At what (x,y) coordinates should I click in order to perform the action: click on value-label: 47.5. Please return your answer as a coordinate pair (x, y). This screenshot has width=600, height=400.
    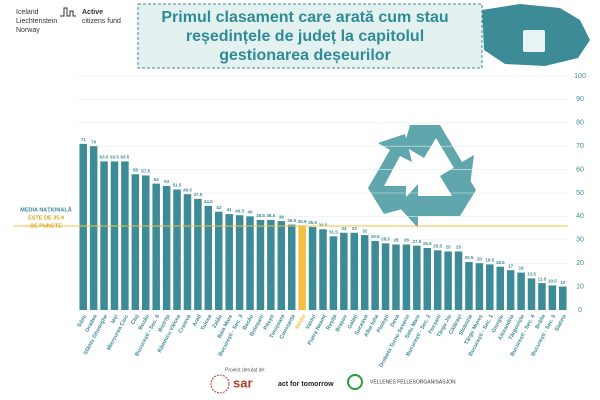
    Looking at the image, I should click on (198, 194).